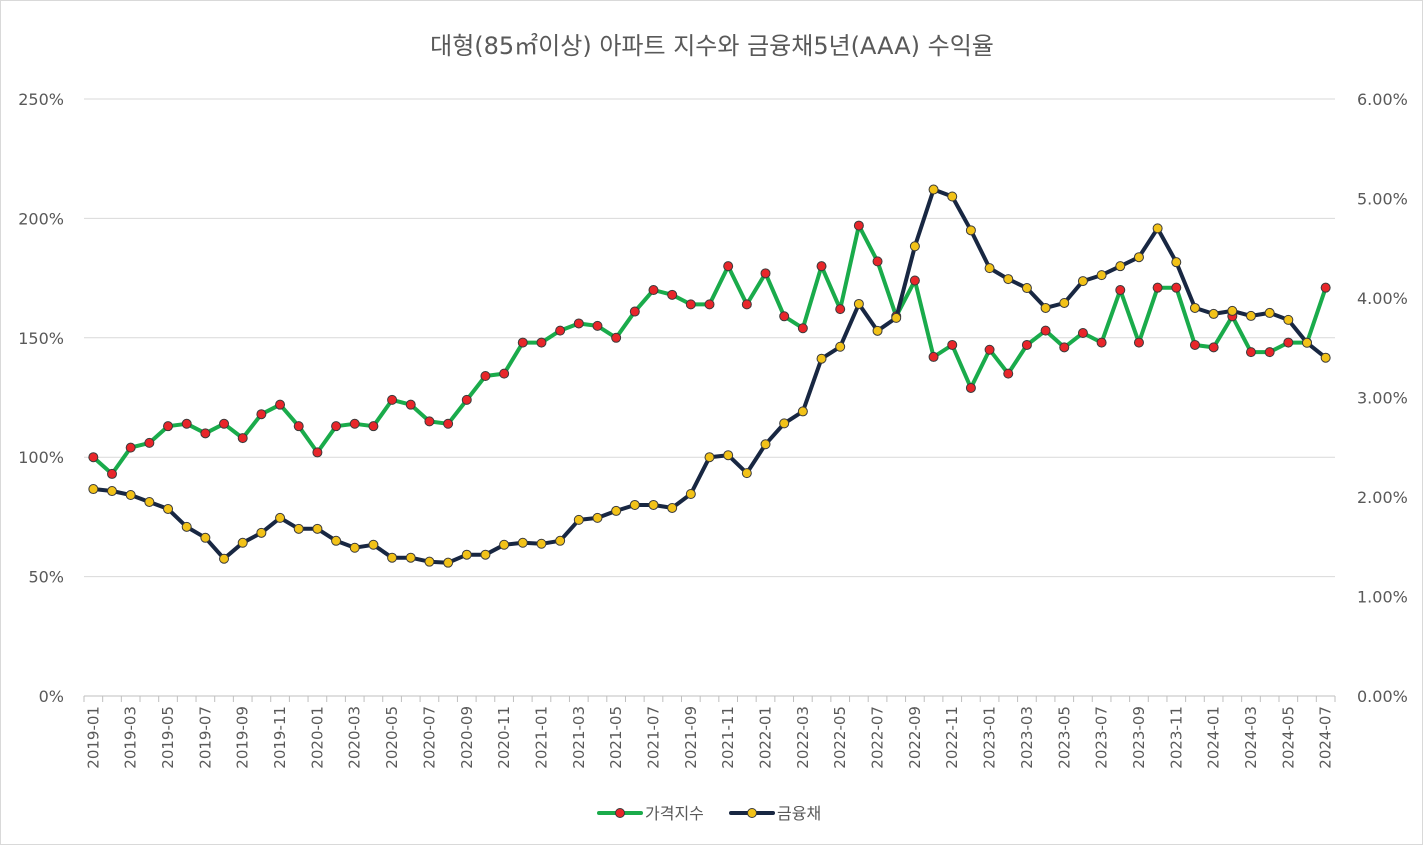 This screenshot has width=1423, height=846. Describe the element at coordinates (1382, 298) in the screenshot. I see `right-y-tick-label: 4.00%` at that location.